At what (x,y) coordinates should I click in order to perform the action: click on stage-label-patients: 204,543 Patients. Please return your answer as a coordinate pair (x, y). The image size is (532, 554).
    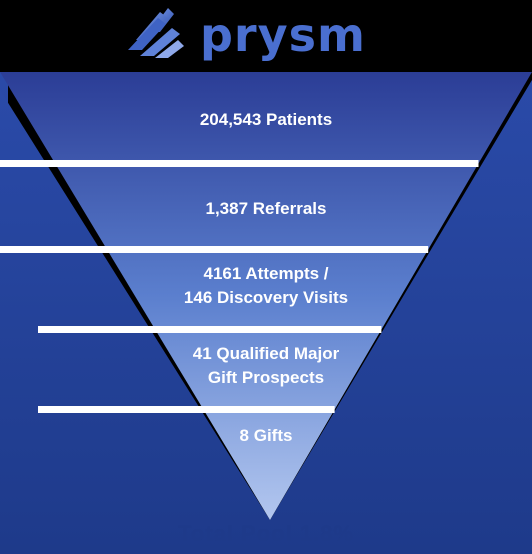
    Looking at the image, I should click on (266, 119).